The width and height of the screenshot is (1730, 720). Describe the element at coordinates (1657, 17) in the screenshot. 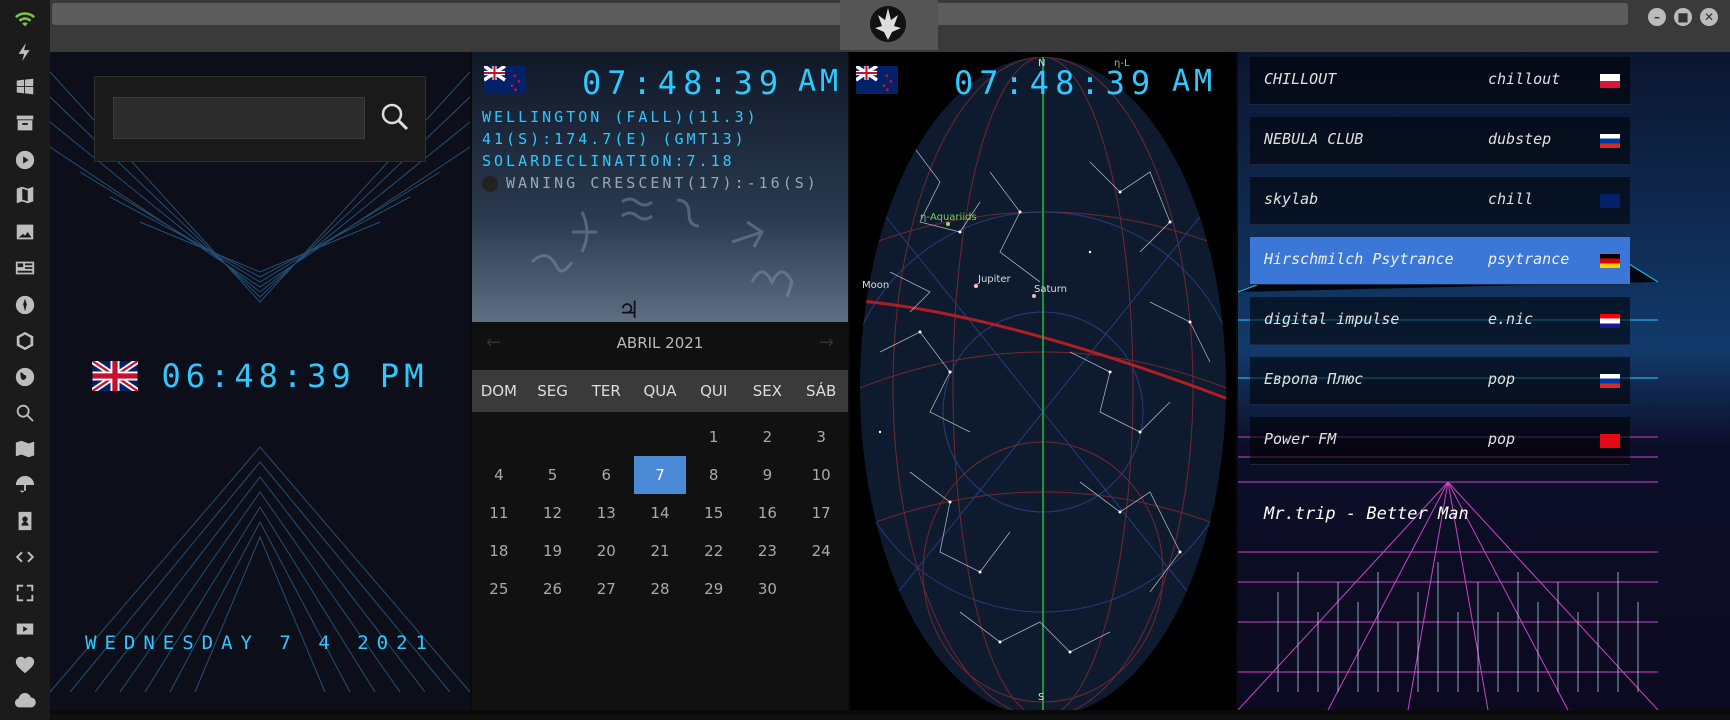

I see `minimize-button: –` at that location.